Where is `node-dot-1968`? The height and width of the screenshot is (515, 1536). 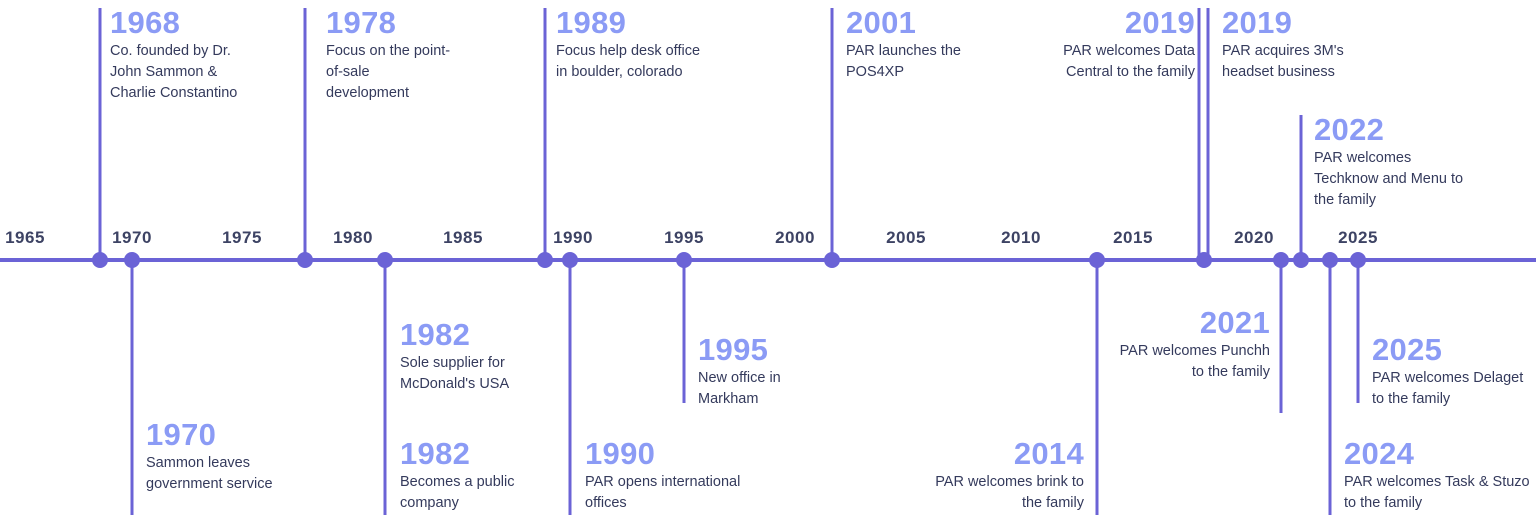 node-dot-1968 is located at coordinates (100, 260).